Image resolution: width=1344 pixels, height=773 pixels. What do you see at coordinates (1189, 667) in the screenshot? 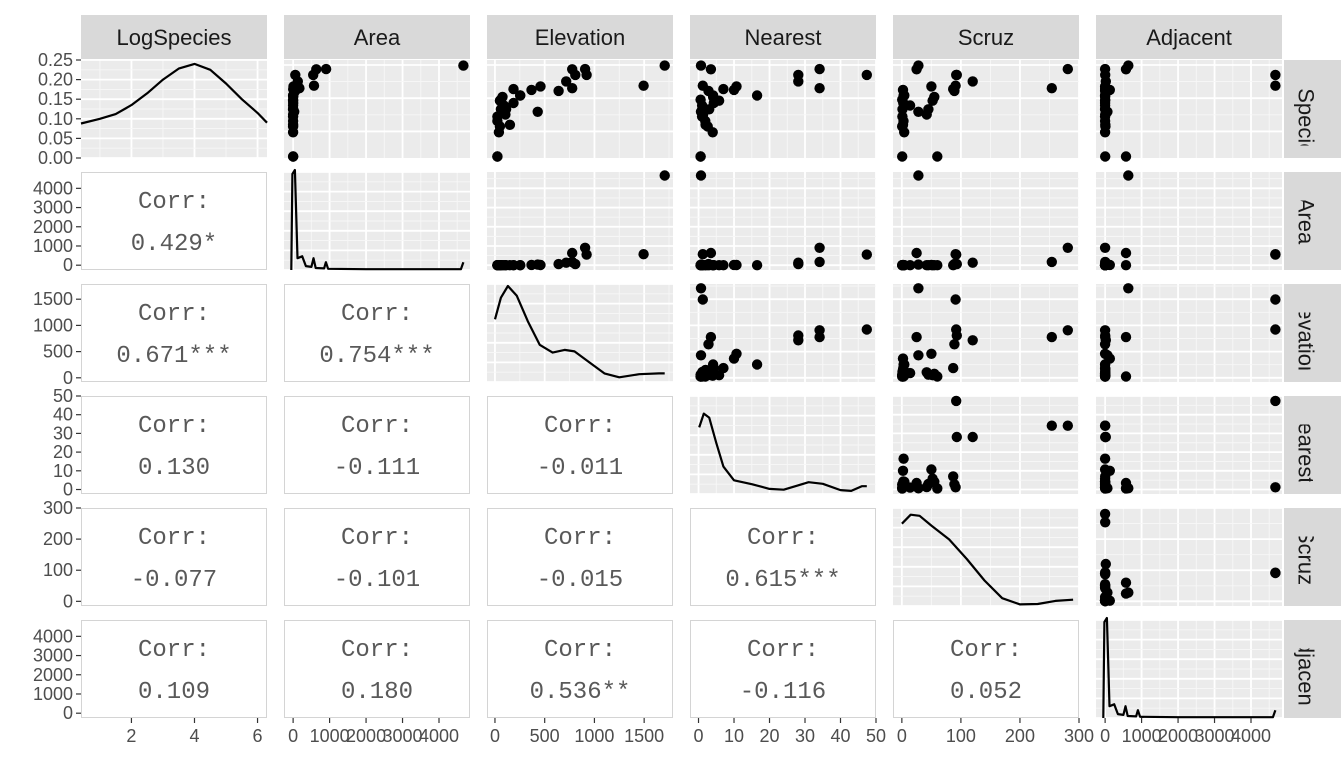
I see `panel-adjacent-adjacent` at bounding box center [1189, 667].